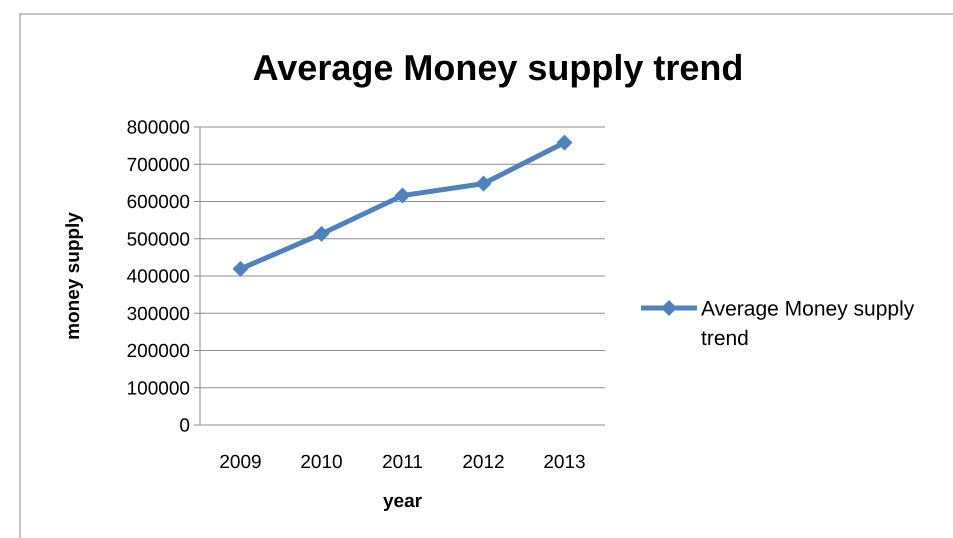 The width and height of the screenshot is (953, 538). I want to click on x-tick-label: 2013, so click(564, 462).